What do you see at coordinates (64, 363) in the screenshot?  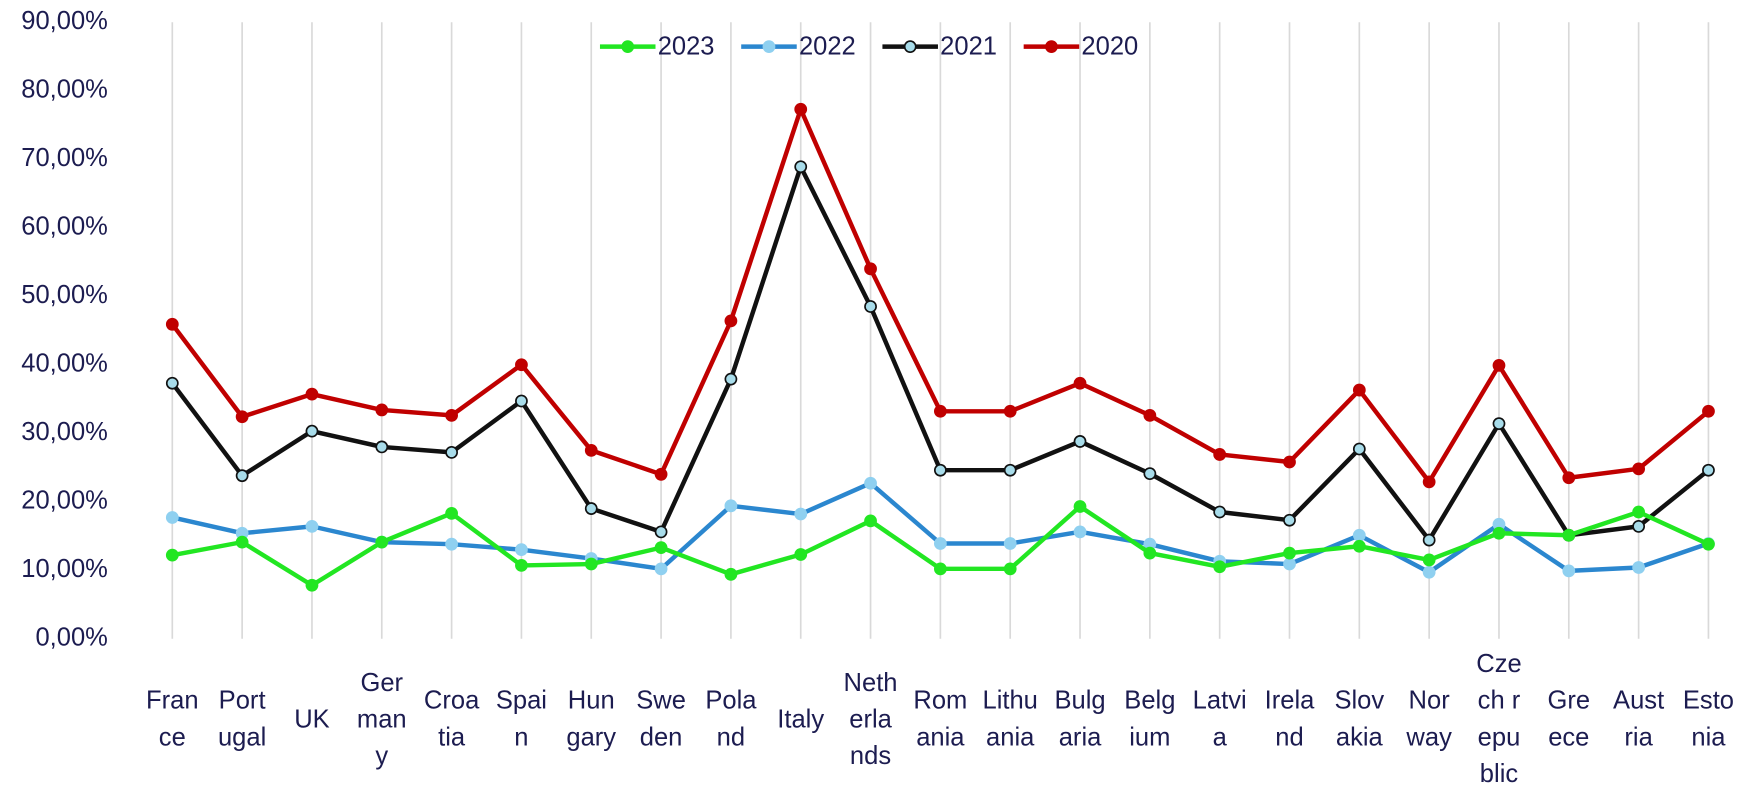 I see `y-tick-label: 40,00%` at bounding box center [64, 363].